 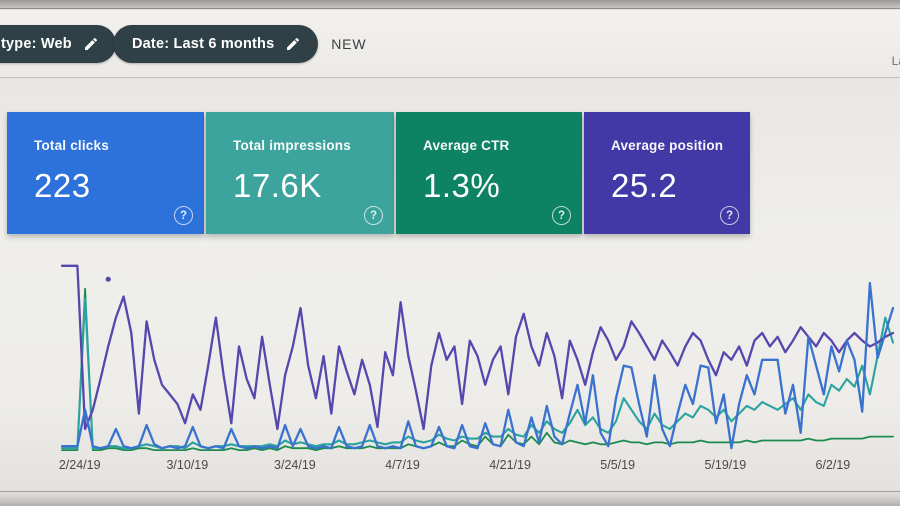 What do you see at coordinates (187, 465) in the screenshot?
I see `x-axis-label: 3/10/19` at bounding box center [187, 465].